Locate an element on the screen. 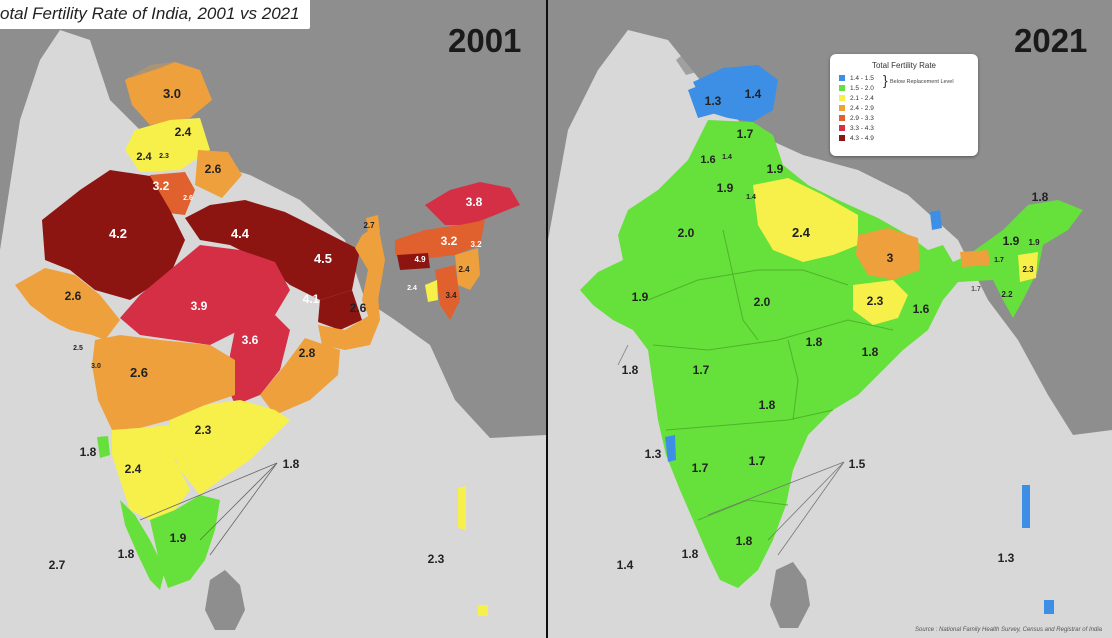 The width and height of the screenshot is (1112, 638). legend-row: 2.4 - 2.9 is located at coordinates (904, 108).